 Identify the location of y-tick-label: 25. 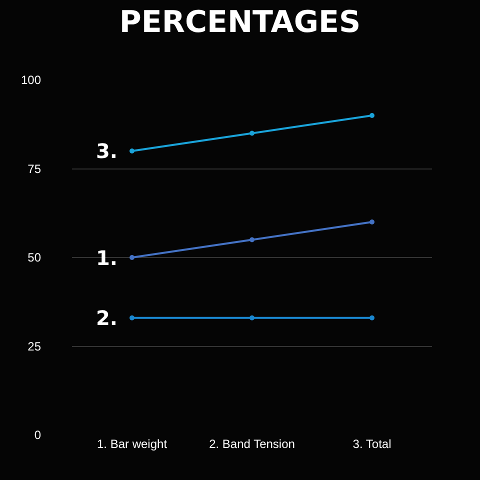
(35, 346).